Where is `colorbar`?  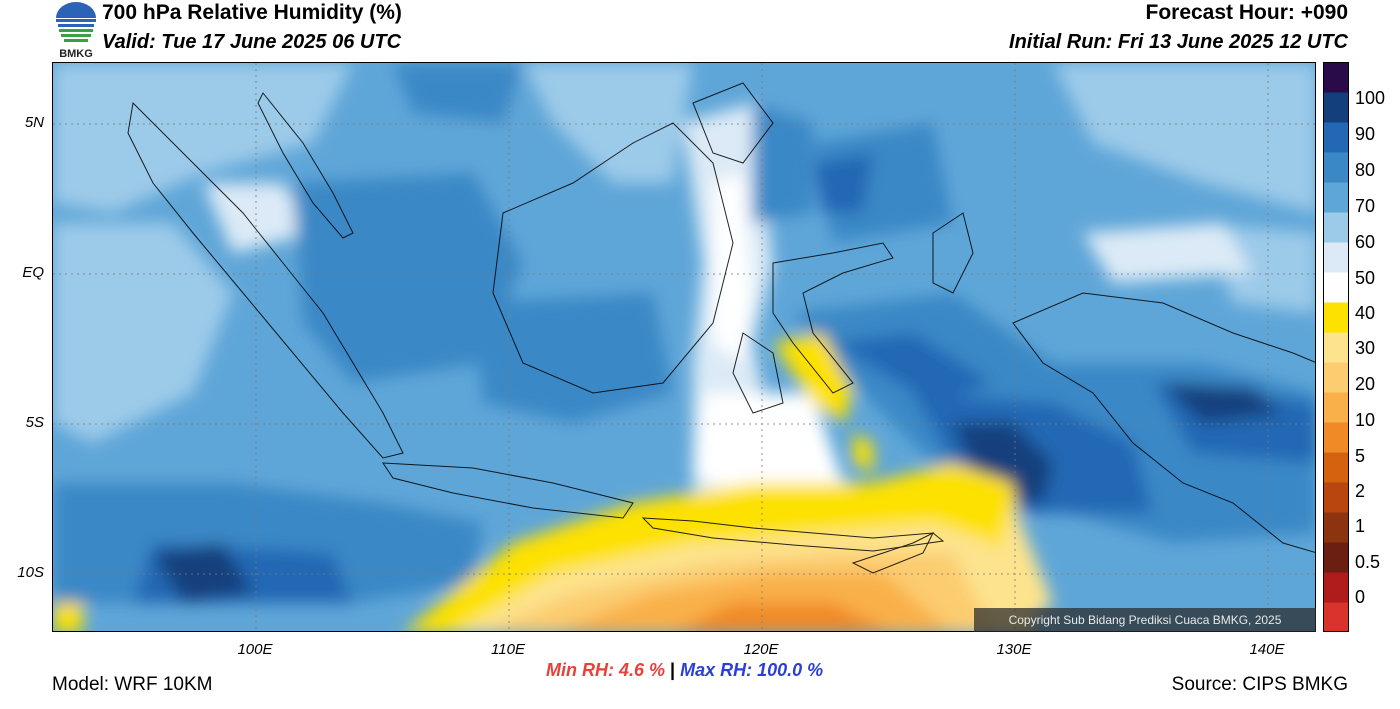
colorbar is located at coordinates (1336, 347).